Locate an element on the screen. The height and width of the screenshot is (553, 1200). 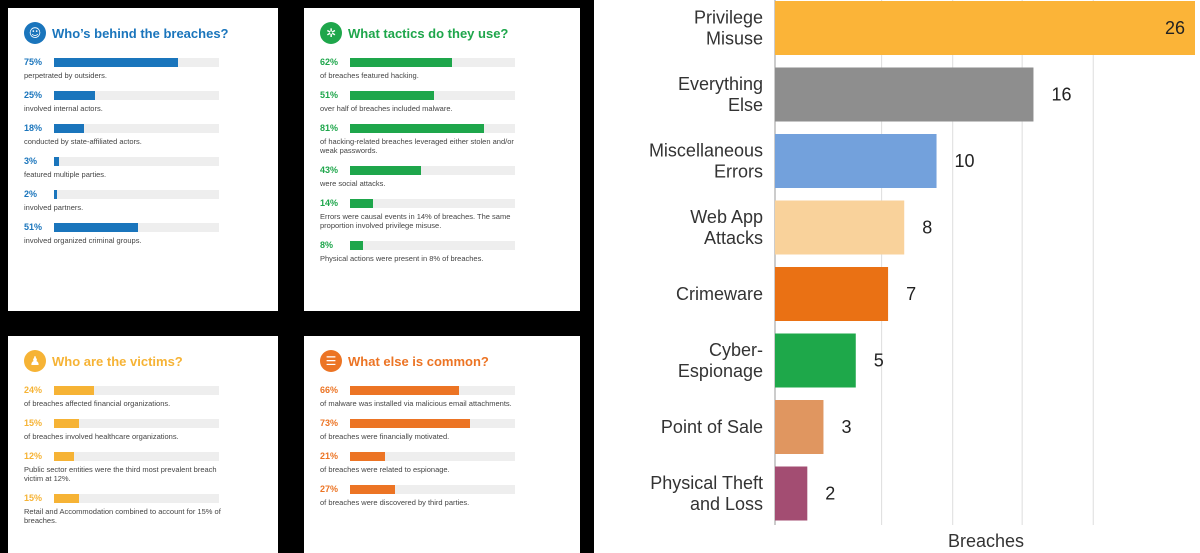
stat-percent: 25% is located at coordinates (33, 95).